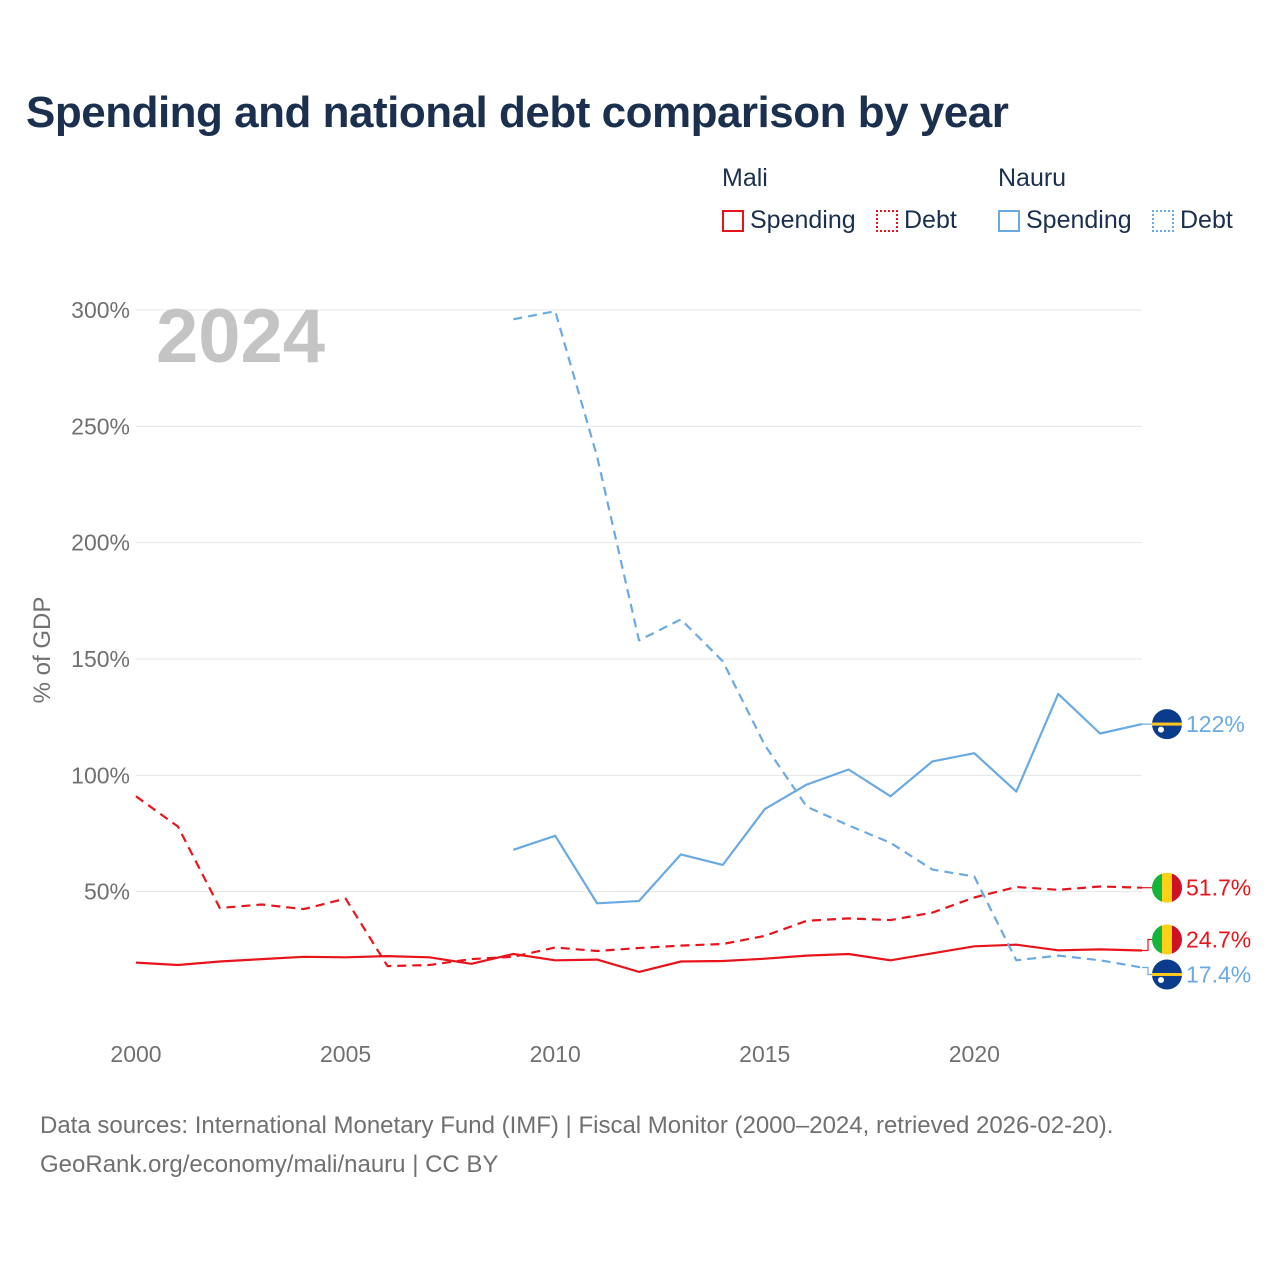  Describe the element at coordinates (100, 543) in the screenshot. I see `y-tick-label: 200%` at that location.